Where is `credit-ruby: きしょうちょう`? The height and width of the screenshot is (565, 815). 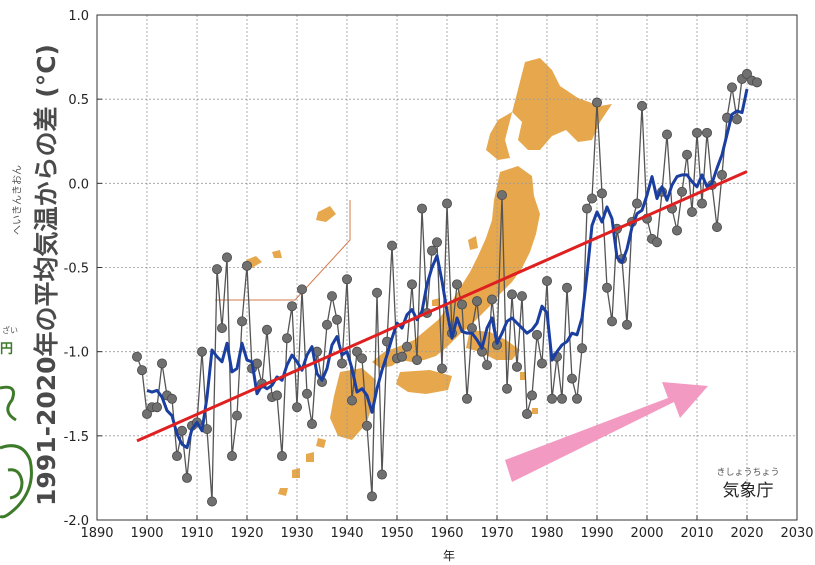
credit-ruby: きしょうちょう is located at coordinates (747, 472).